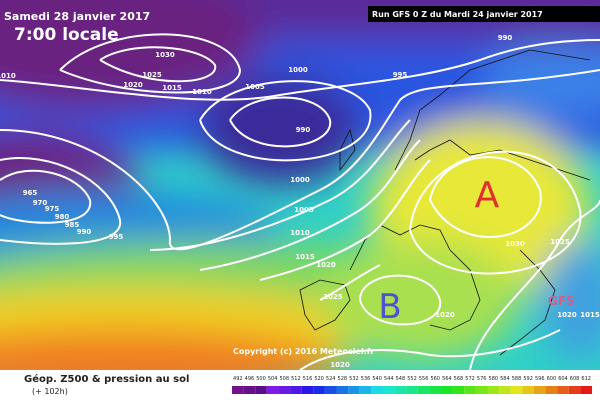  What do you see at coordinates (528, 379) in the screenshot?
I see `scale-label: 592` at bounding box center [528, 379].